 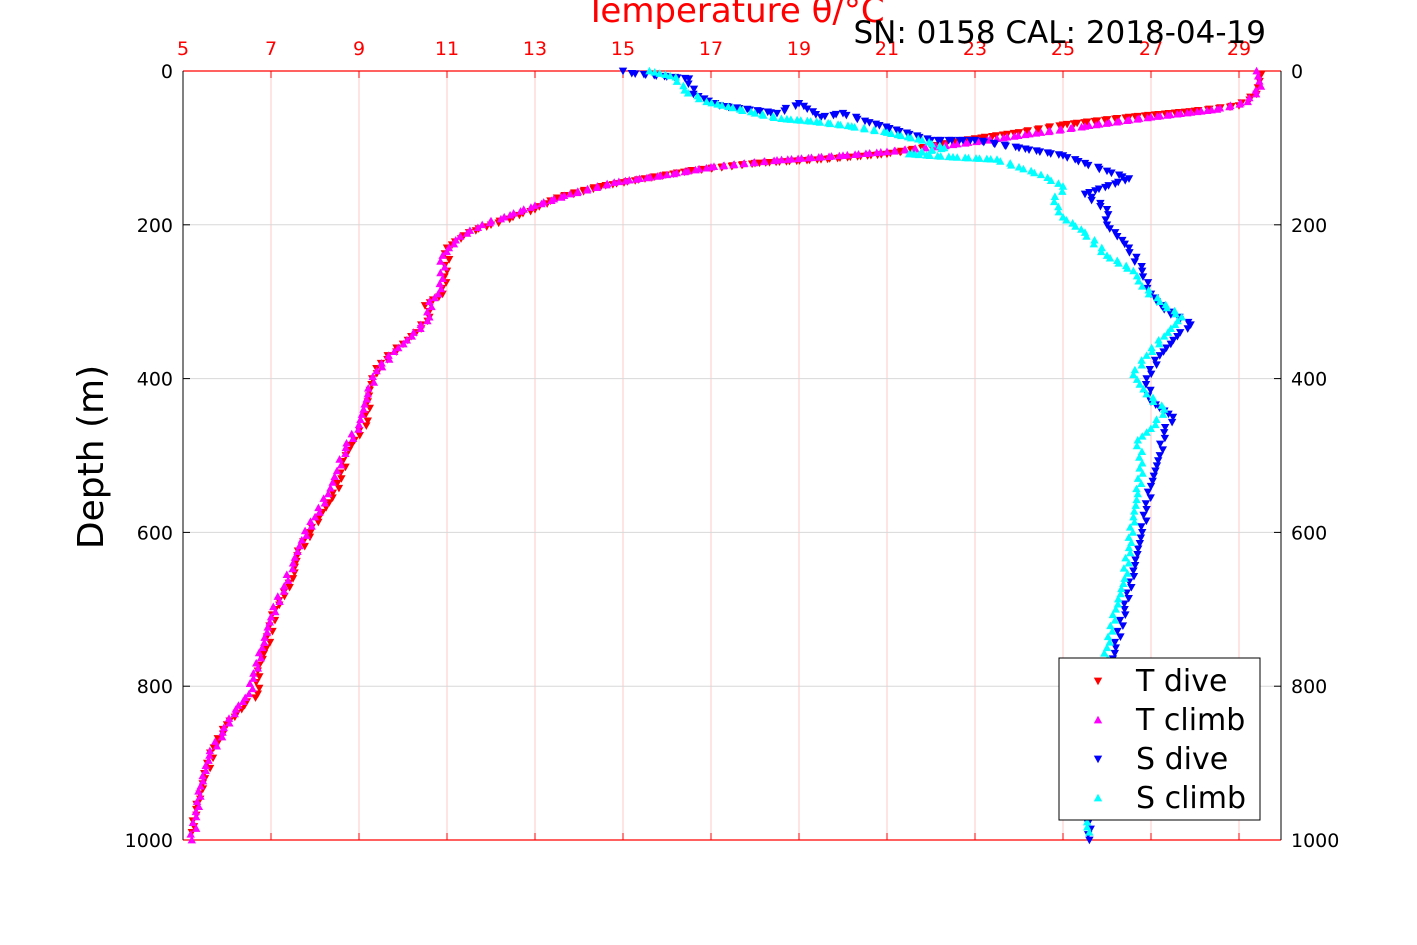 What do you see at coordinates (1309, 533) in the screenshot?
I see `y-tick-label-right: 600` at bounding box center [1309, 533].